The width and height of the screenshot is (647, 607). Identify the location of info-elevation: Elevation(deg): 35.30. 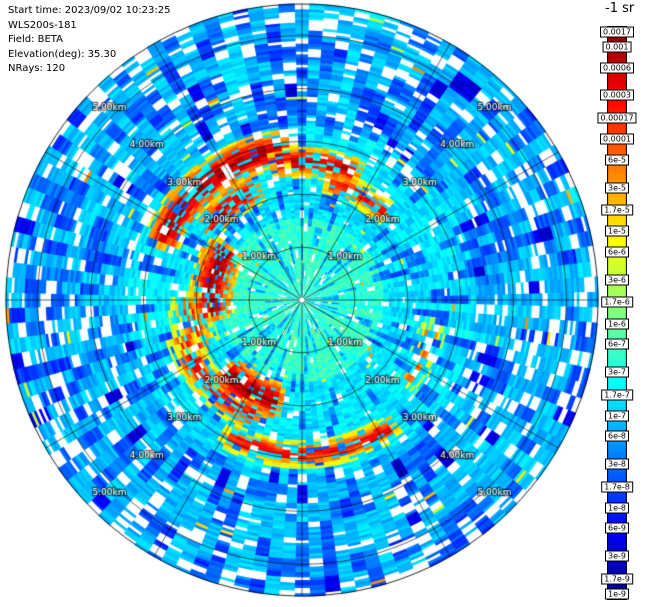
(62, 54).